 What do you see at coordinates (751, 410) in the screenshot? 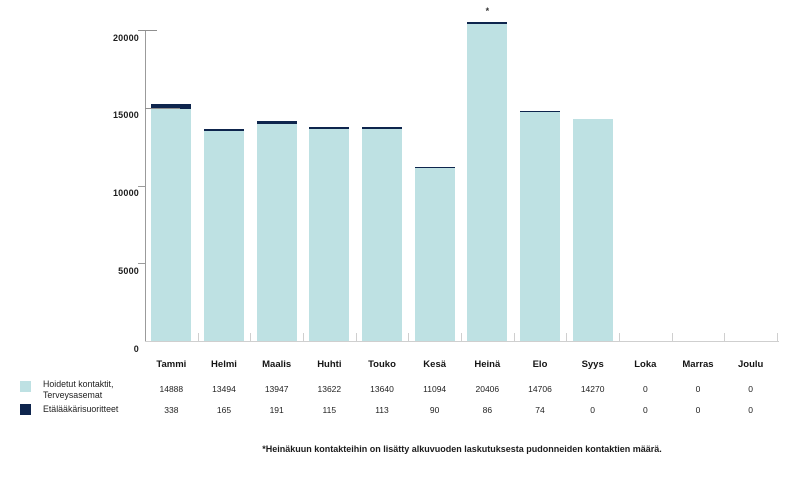
I see `cell-etalaakari-joulu: 0` at bounding box center [751, 410].